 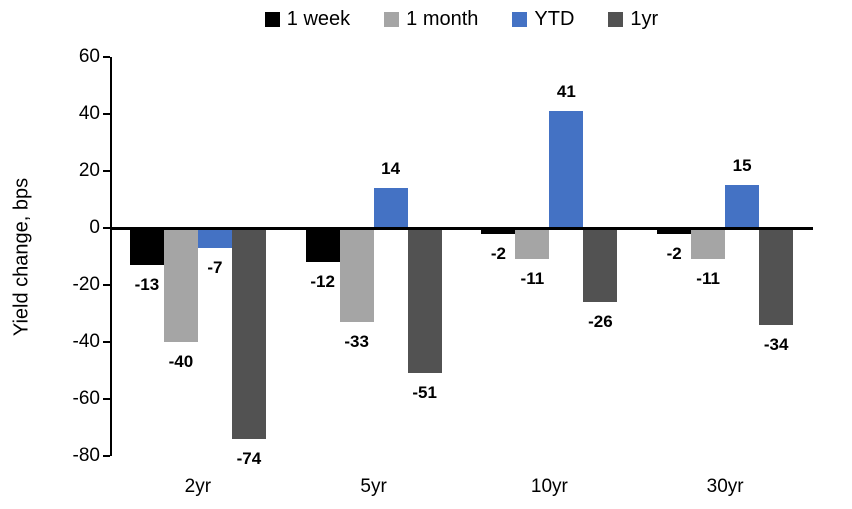 What do you see at coordinates (566, 169) in the screenshot?
I see `bar-ytd-10yr` at bounding box center [566, 169].